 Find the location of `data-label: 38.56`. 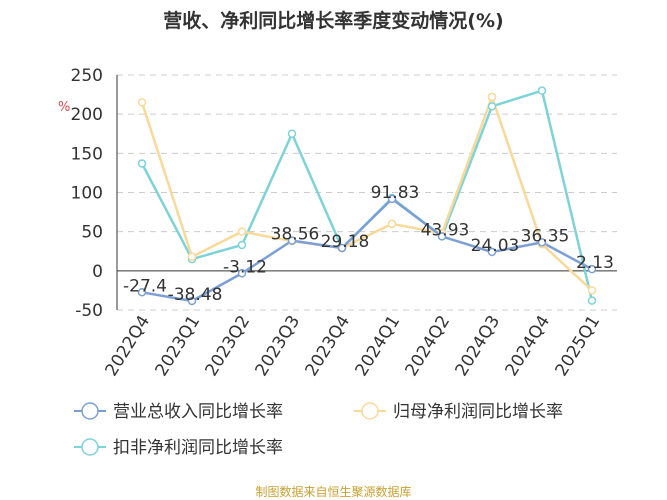

data-label: 38.56 is located at coordinates (295, 235).